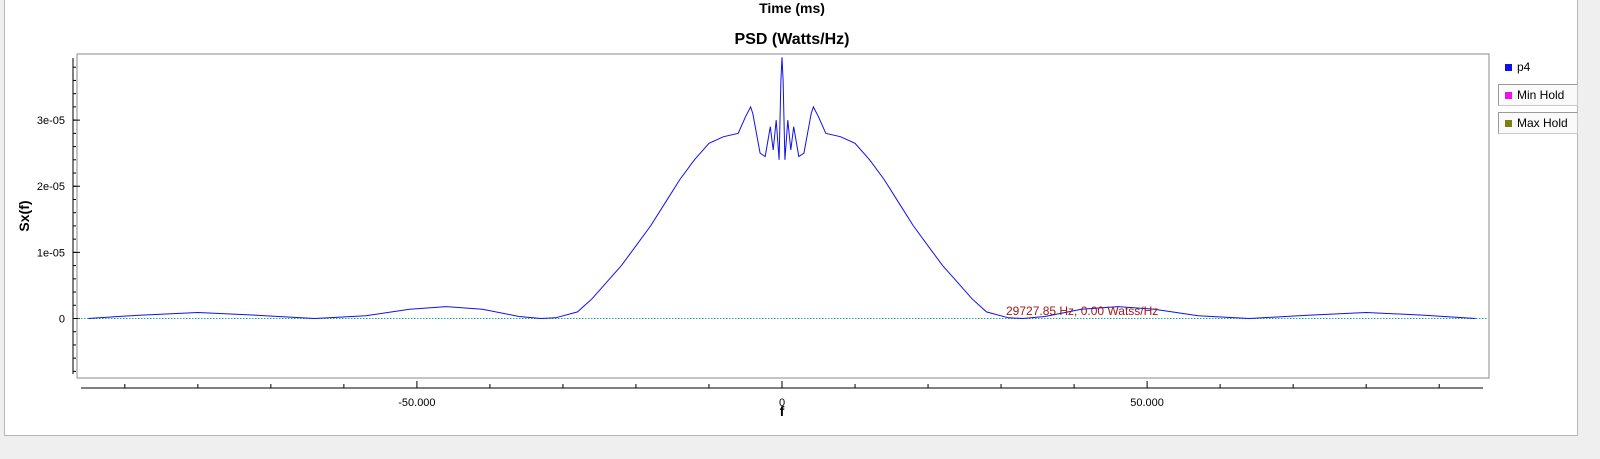 Image resolution: width=1600 pixels, height=459 pixels. I want to click on y-tick-label: 3e-05, so click(51, 121).